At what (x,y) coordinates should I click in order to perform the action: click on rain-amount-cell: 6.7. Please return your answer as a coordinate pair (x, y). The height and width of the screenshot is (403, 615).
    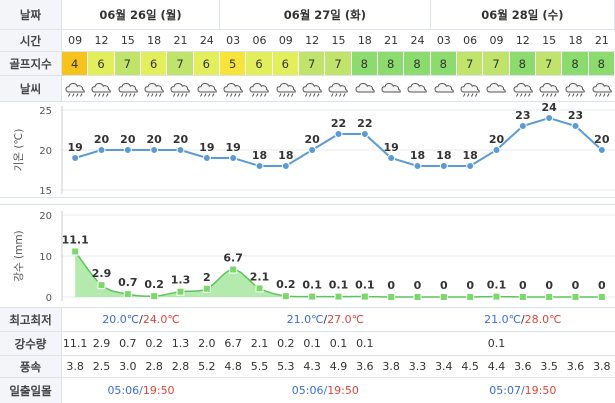
    Looking at the image, I should click on (233, 343).